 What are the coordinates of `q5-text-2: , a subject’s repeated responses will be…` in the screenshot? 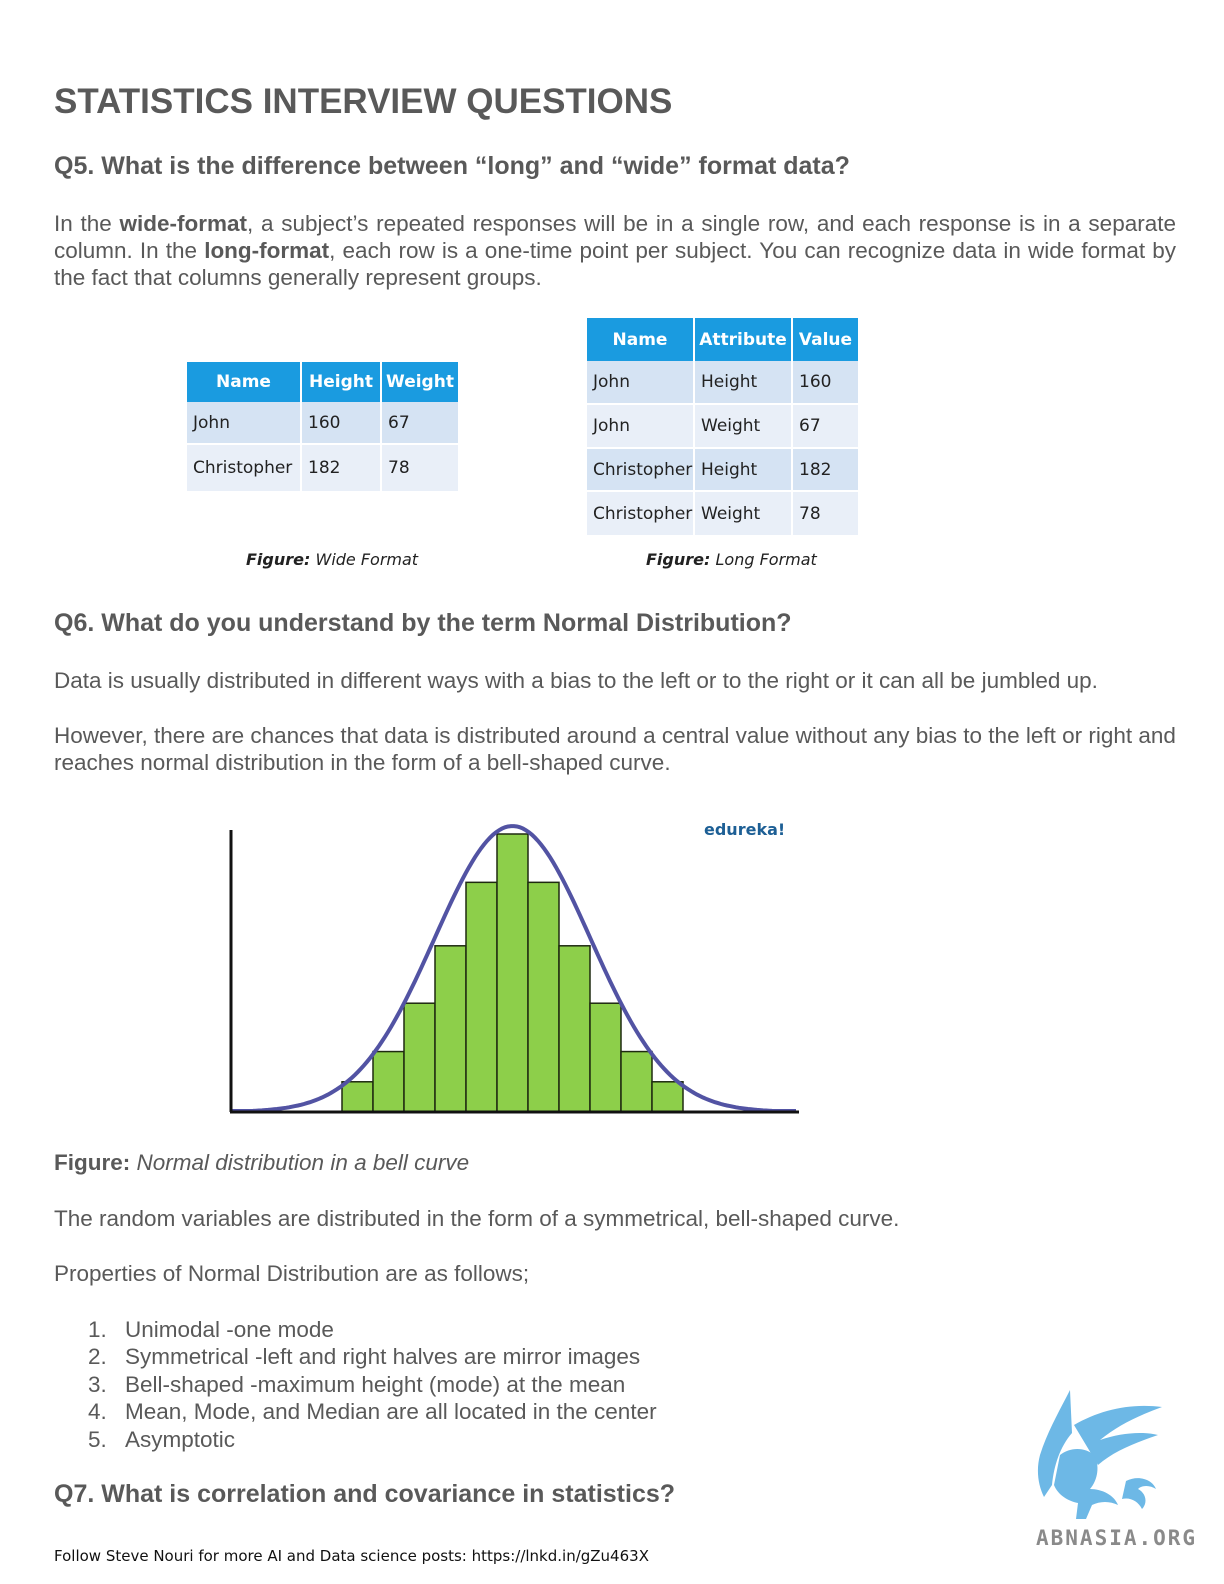 It's located at (615, 237).